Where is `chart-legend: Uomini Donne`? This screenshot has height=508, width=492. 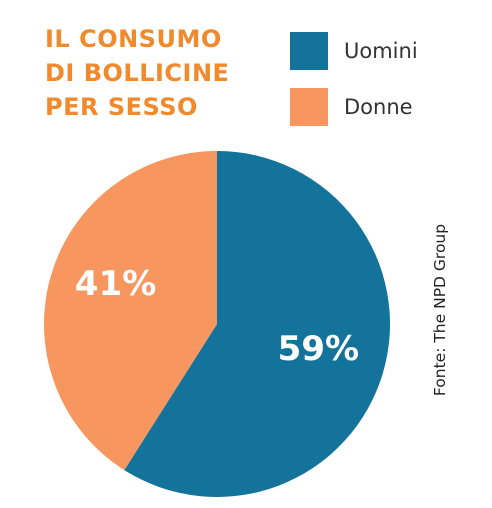
chart-legend: Uomini Donne is located at coordinates (354, 88).